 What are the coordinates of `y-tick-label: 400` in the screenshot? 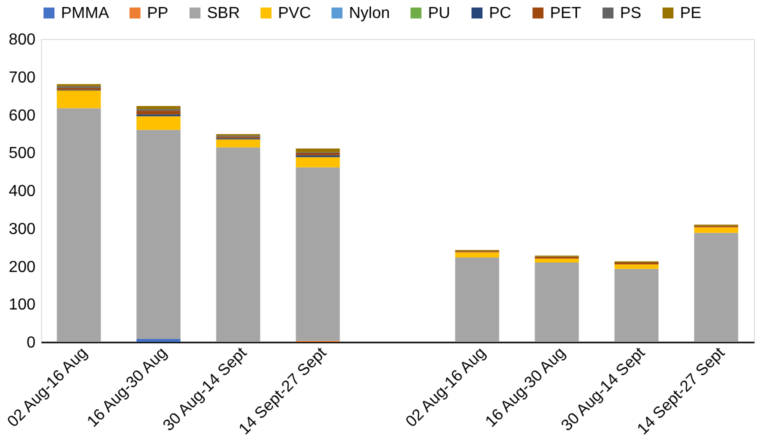 It's located at (22, 191).